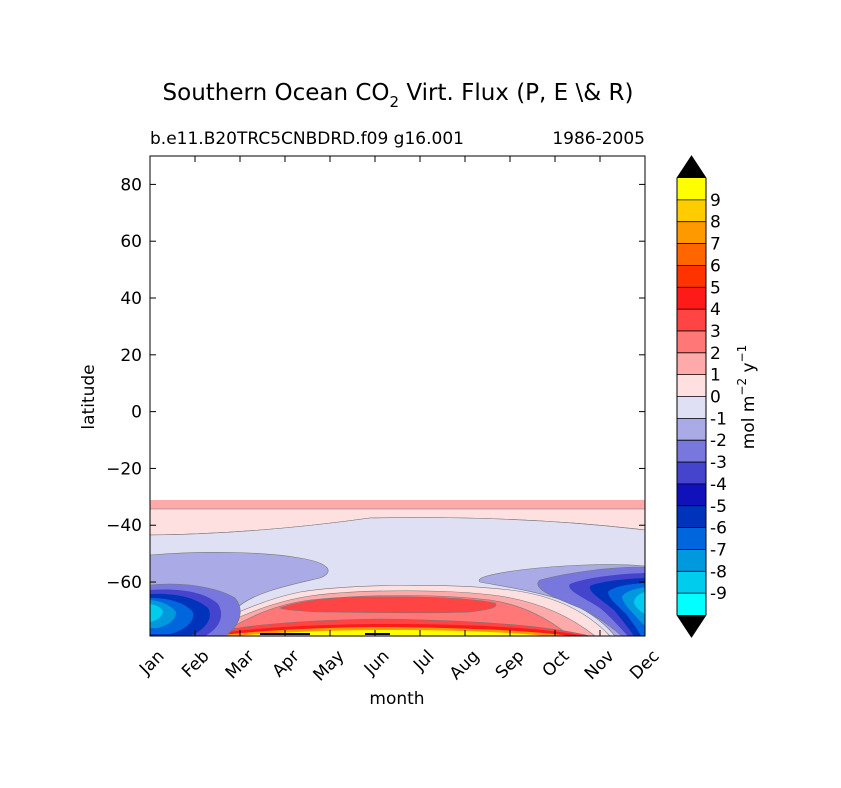 The image size is (841, 788). I want to click on x-tick-label: Apr, so click(286, 663).